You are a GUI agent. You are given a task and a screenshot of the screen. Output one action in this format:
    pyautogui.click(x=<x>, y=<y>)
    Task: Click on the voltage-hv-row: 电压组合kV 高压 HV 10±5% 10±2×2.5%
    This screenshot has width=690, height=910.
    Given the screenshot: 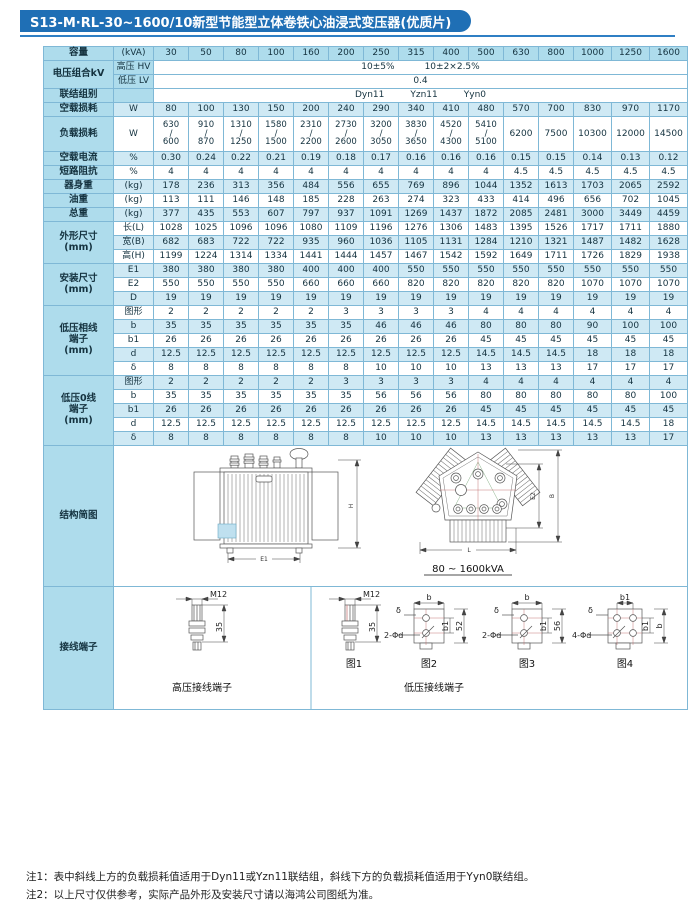 What is the action you would take?
    pyautogui.click(x=365, y=74)
    